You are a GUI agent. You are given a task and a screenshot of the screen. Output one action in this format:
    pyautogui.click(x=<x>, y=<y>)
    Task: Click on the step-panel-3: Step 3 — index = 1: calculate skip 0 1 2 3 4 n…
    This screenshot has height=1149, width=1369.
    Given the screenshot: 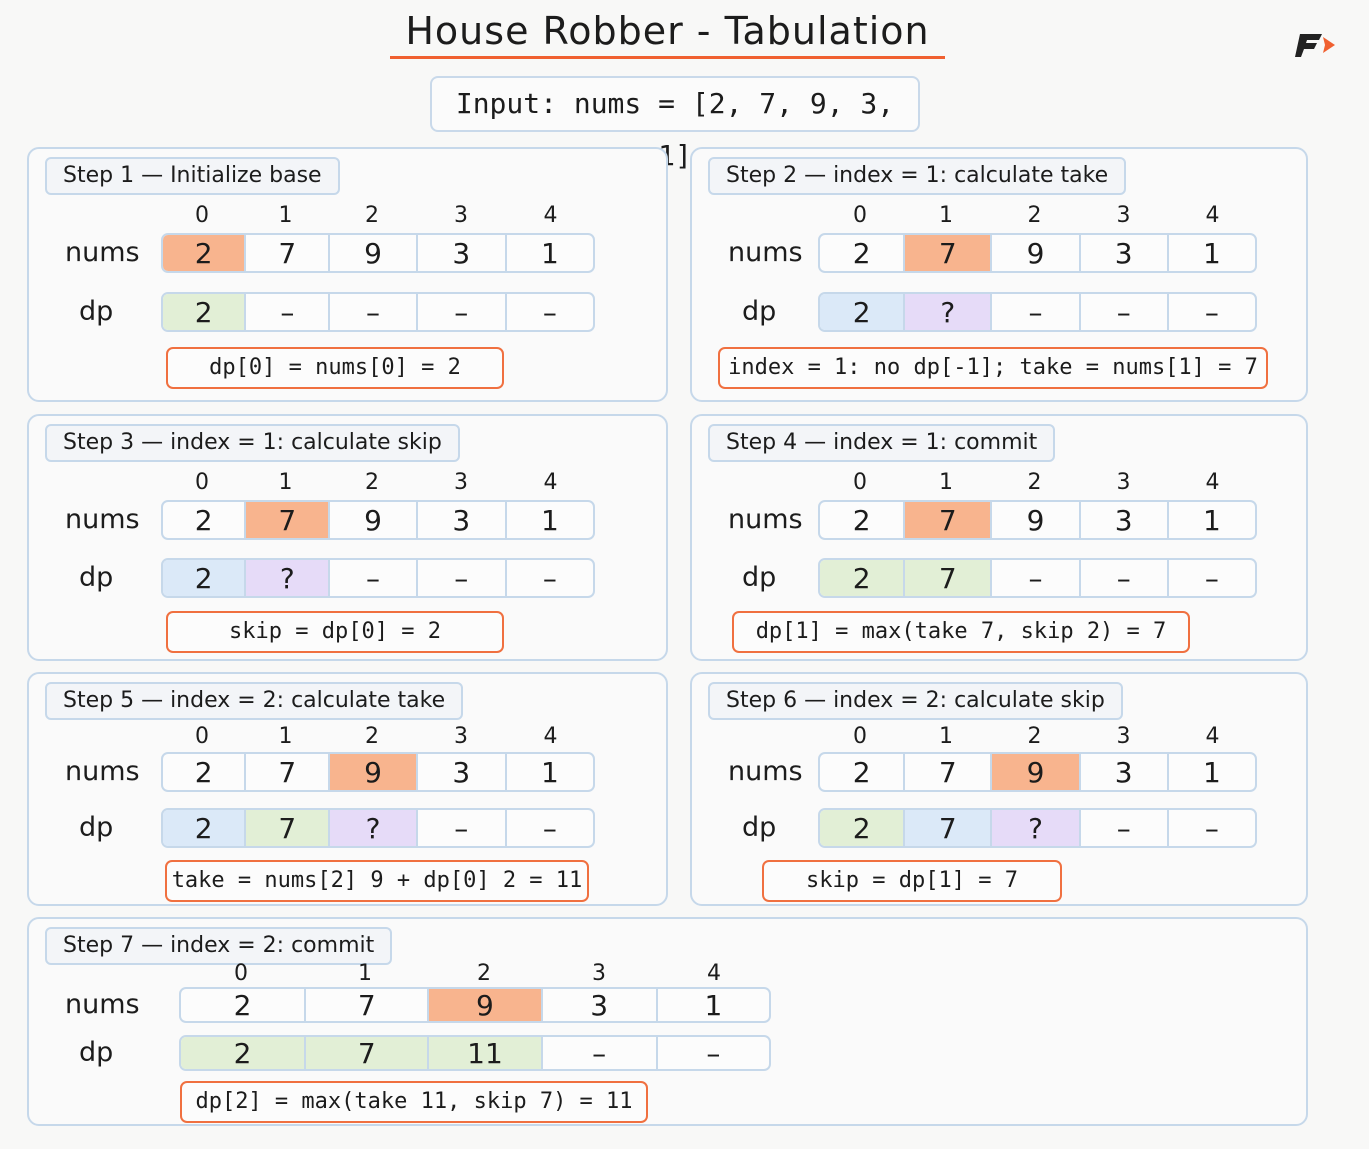 What is the action you would take?
    pyautogui.click(x=347, y=537)
    